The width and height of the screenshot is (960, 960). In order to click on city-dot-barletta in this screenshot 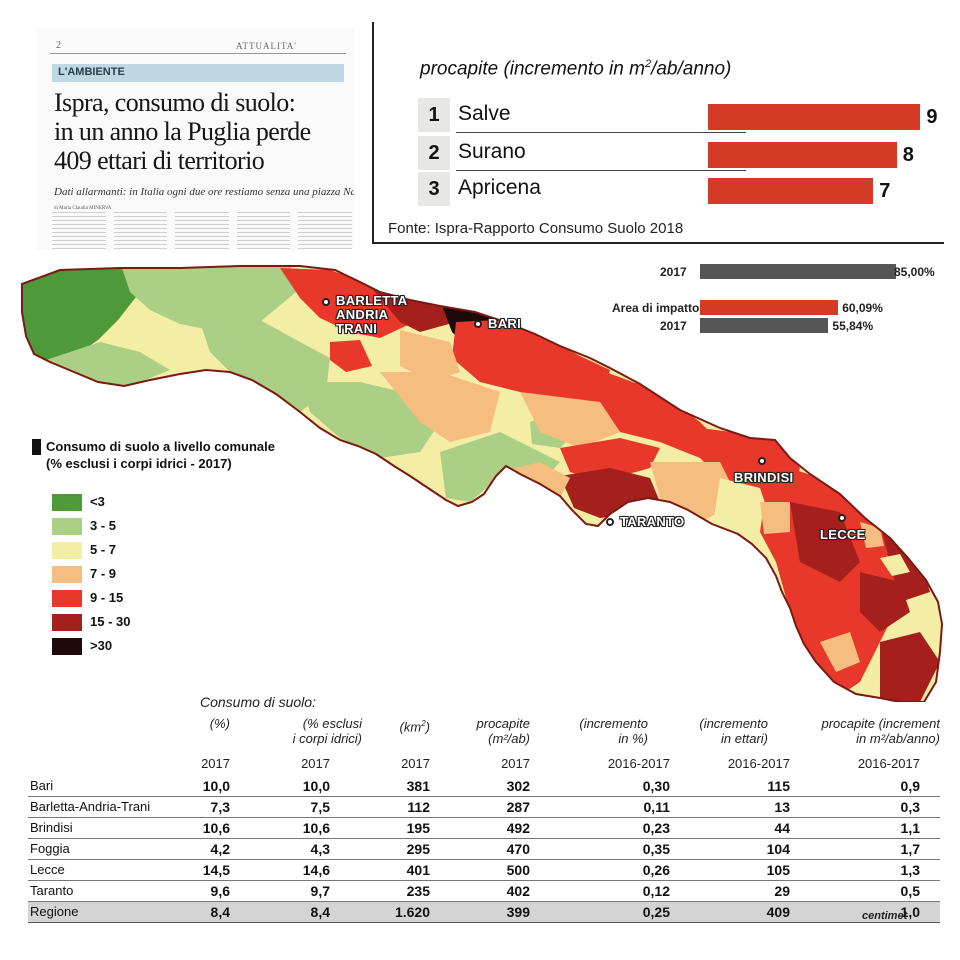, I will do `click(326, 302)`.